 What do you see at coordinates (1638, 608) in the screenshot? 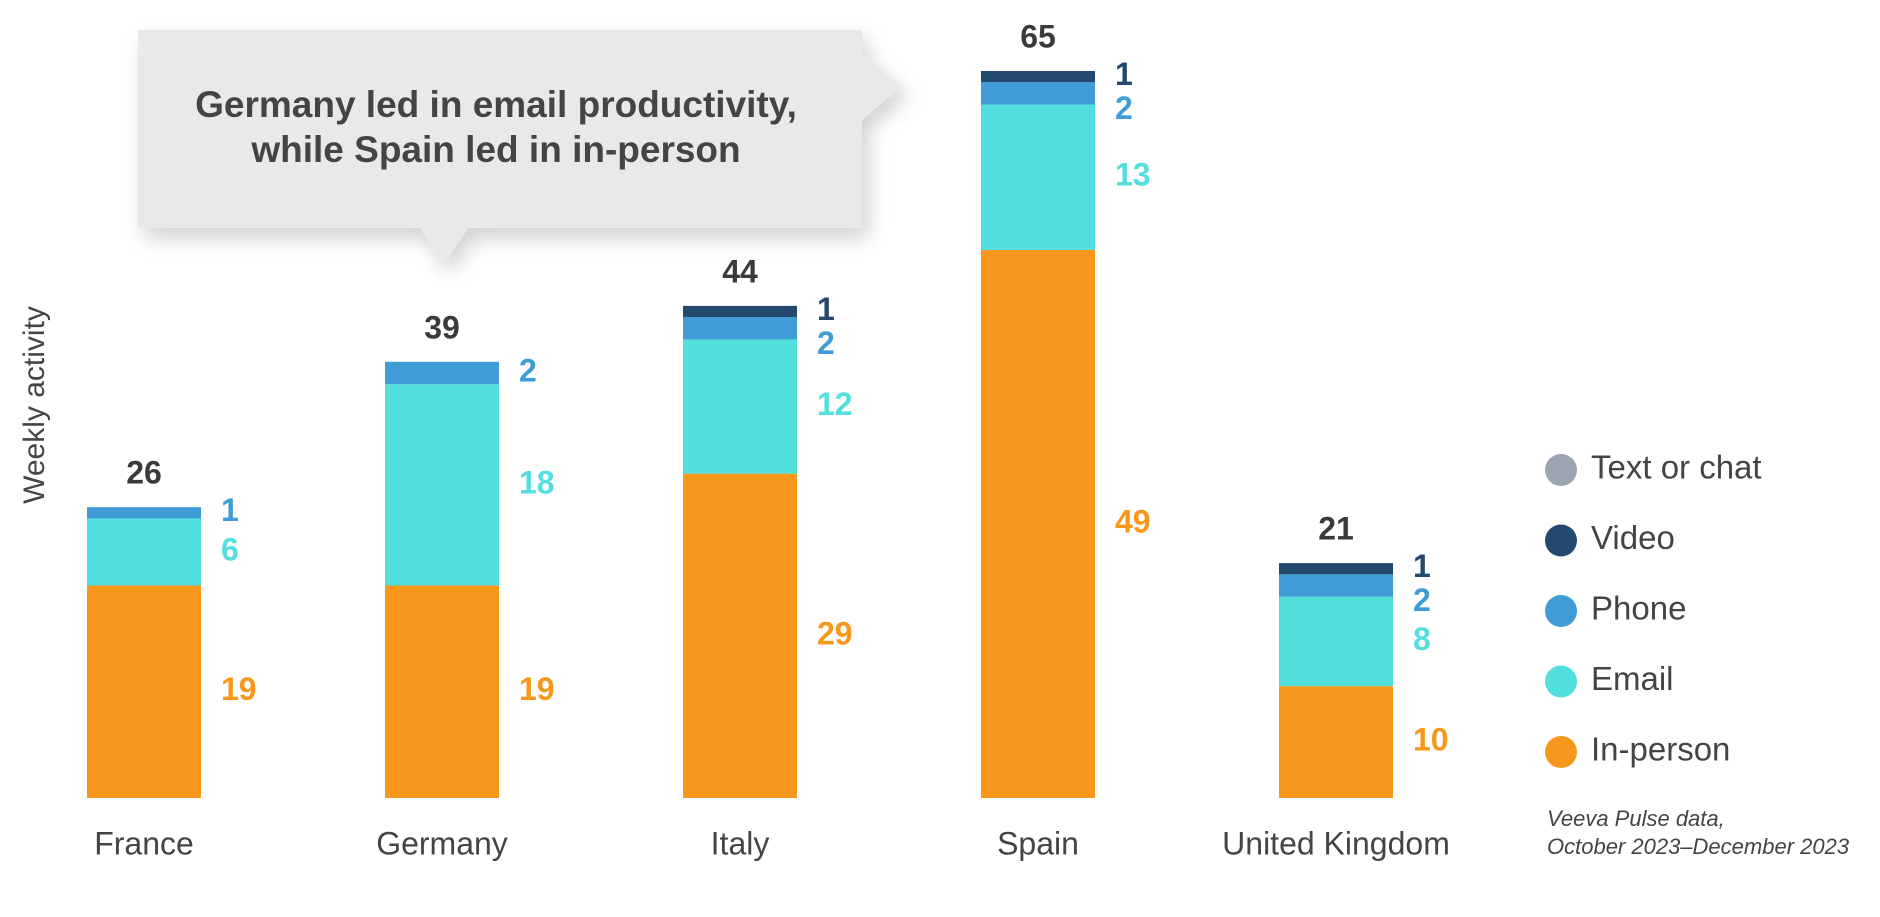
I see `legend-label: Phone` at bounding box center [1638, 608].